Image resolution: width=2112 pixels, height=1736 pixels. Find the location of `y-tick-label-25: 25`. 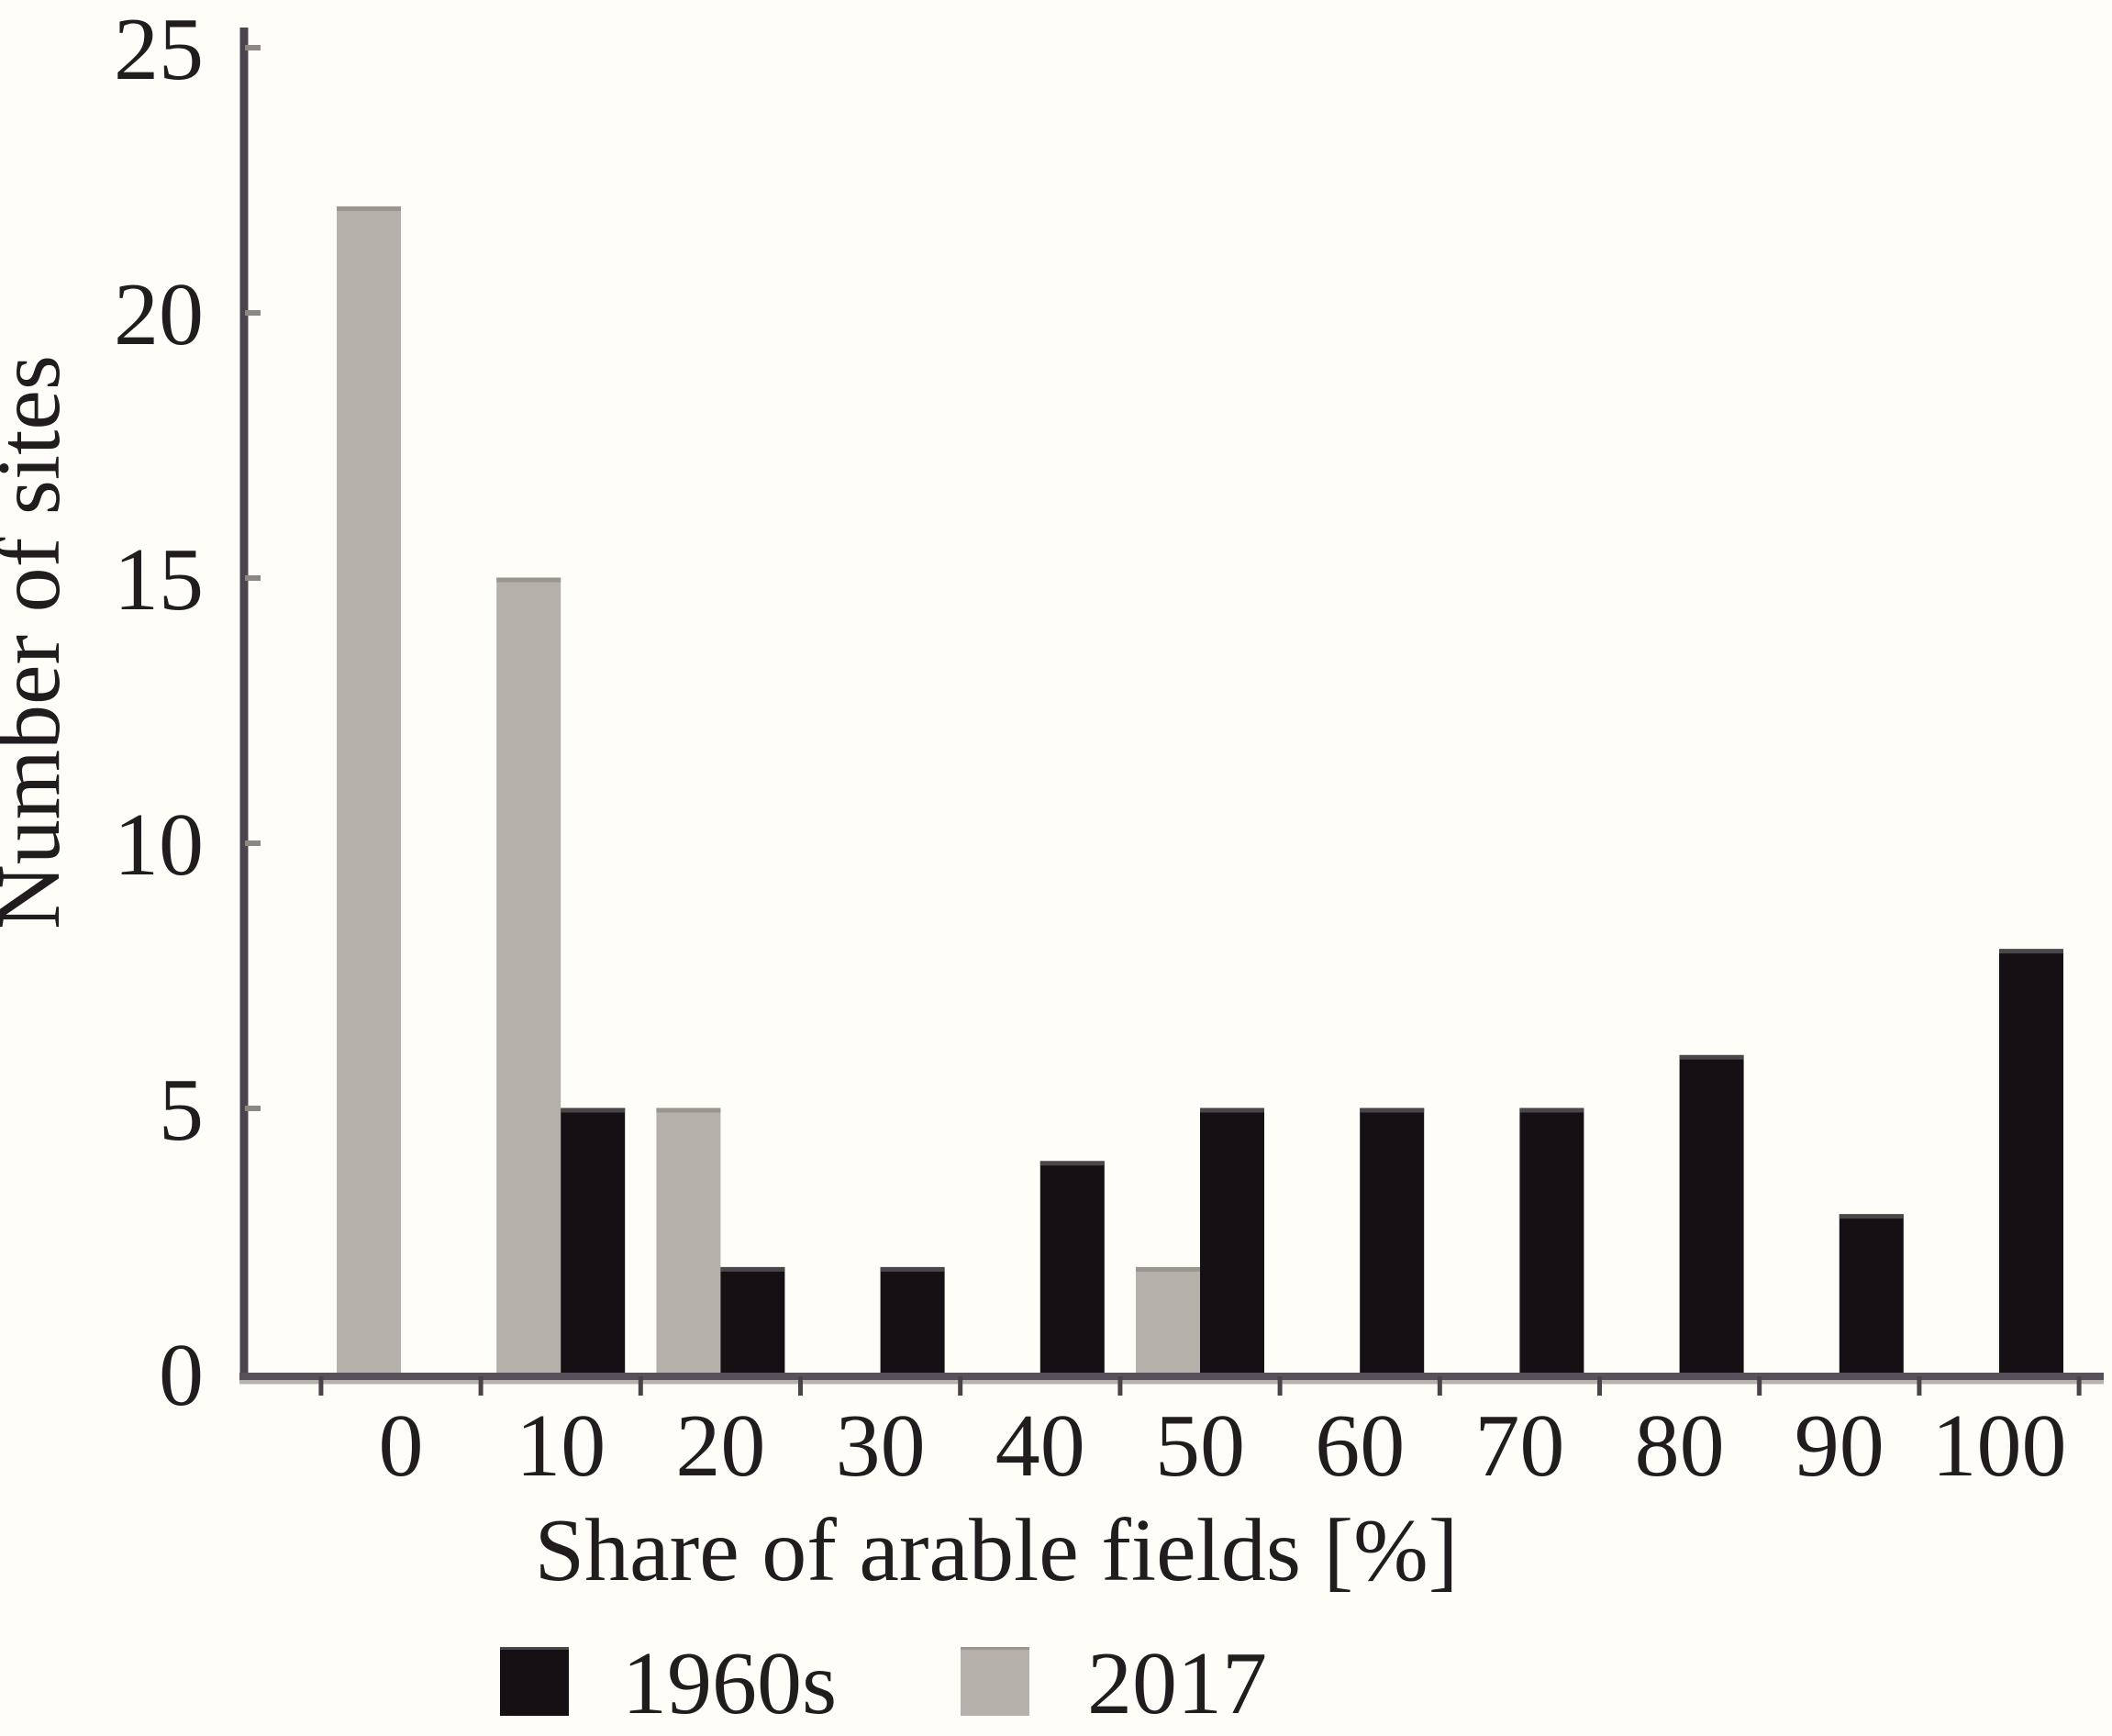

y-tick-label-25: 25 is located at coordinates (159, 50).